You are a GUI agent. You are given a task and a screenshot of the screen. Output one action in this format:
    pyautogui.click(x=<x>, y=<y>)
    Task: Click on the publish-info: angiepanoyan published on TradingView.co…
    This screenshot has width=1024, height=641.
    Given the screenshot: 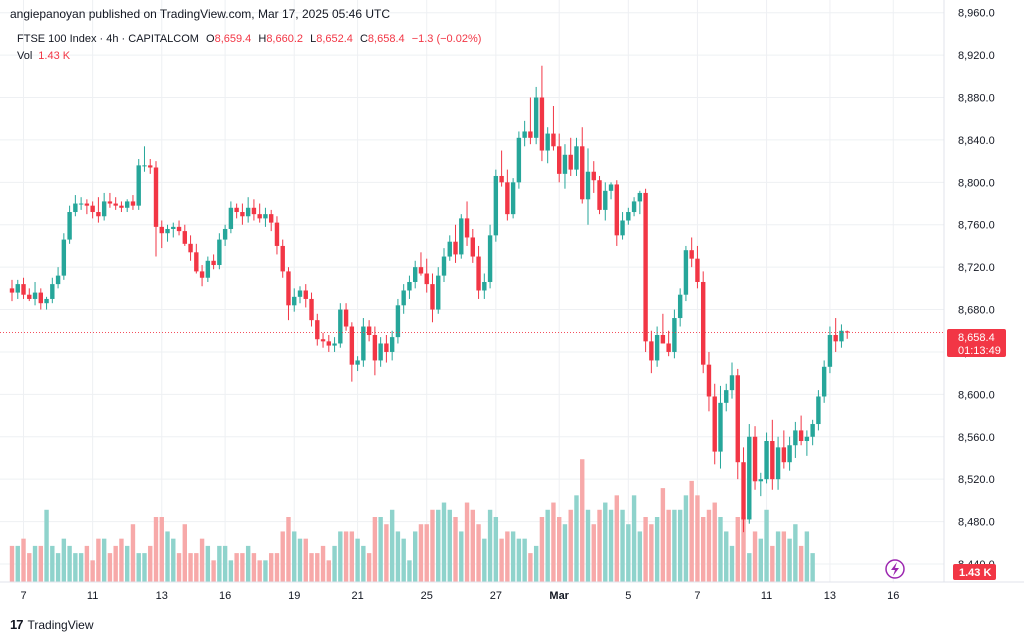 What is the action you would take?
    pyautogui.click(x=200, y=14)
    